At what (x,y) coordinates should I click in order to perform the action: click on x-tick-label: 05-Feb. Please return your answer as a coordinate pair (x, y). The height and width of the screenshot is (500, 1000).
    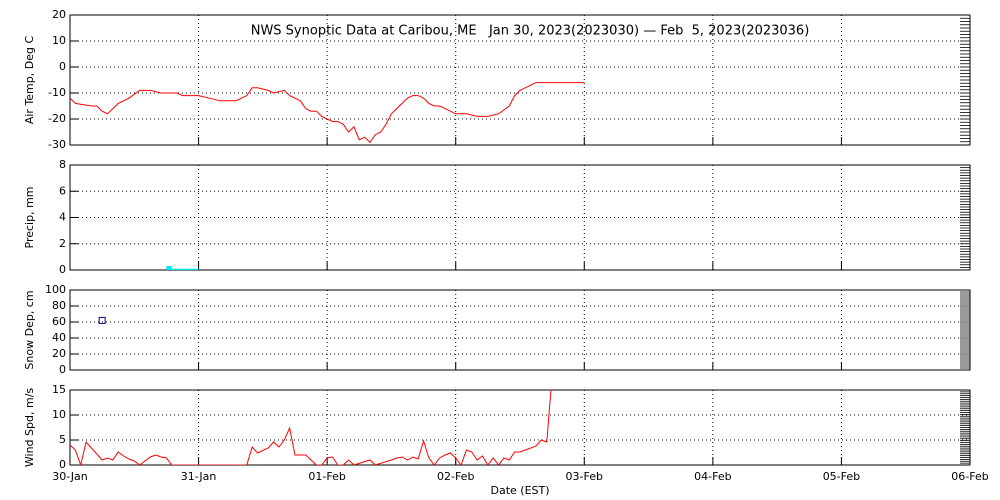
    Looking at the image, I should click on (841, 476).